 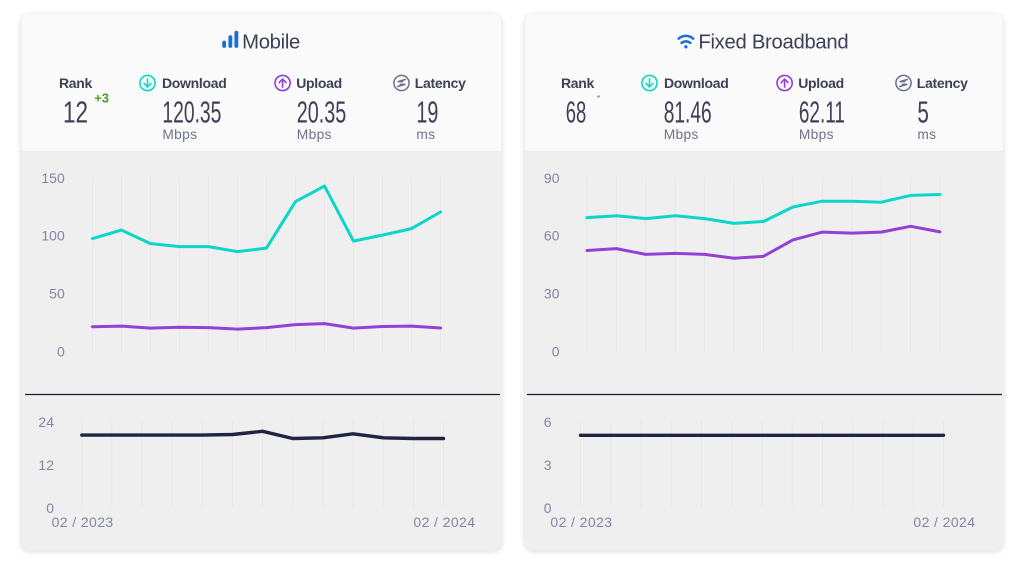 I want to click on svg-text: 100, so click(x=53, y=236).